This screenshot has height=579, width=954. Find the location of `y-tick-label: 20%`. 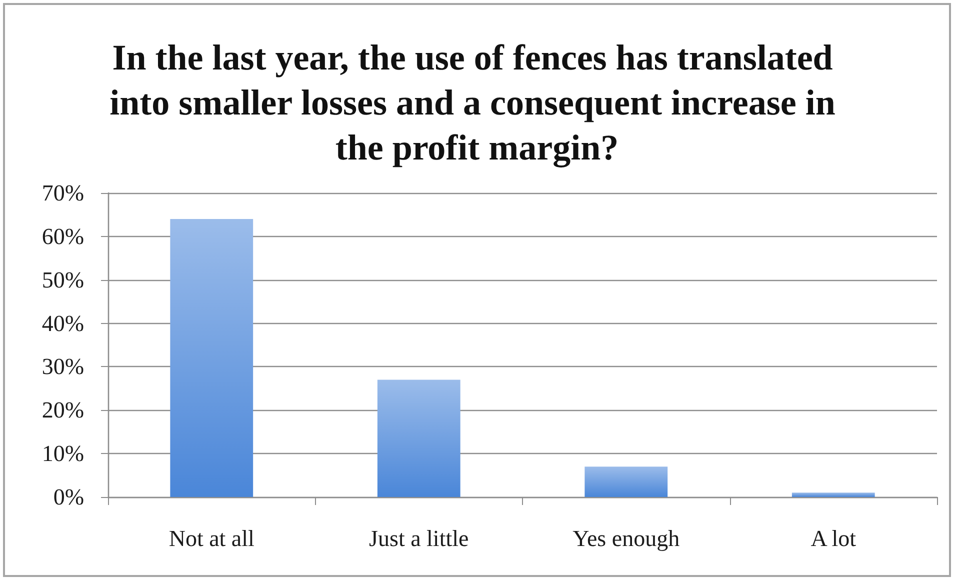

y-tick-label: 20% is located at coordinates (63, 410).